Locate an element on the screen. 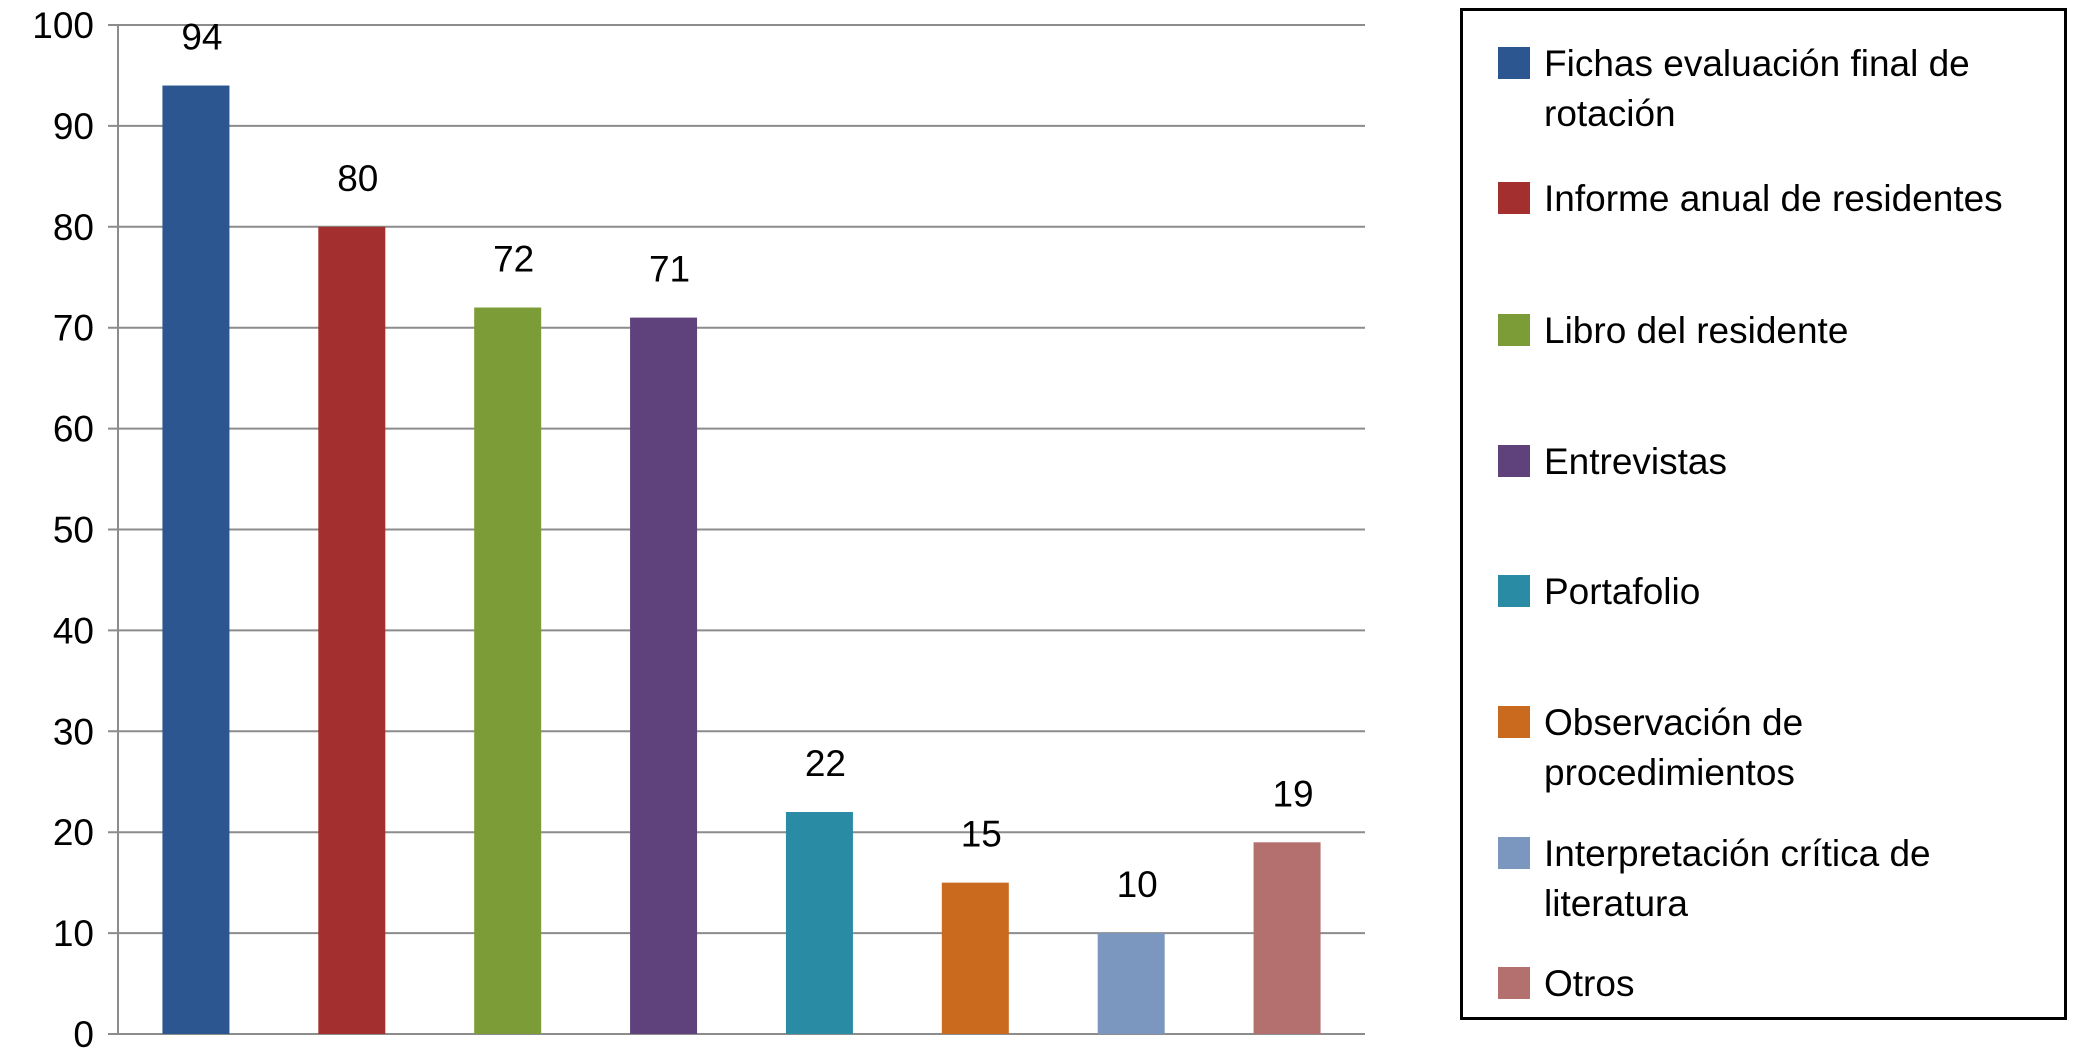 Image resolution: width=2077 pixels, height=1050 pixels. legend-label: Portafolio is located at coordinates (1622, 591).